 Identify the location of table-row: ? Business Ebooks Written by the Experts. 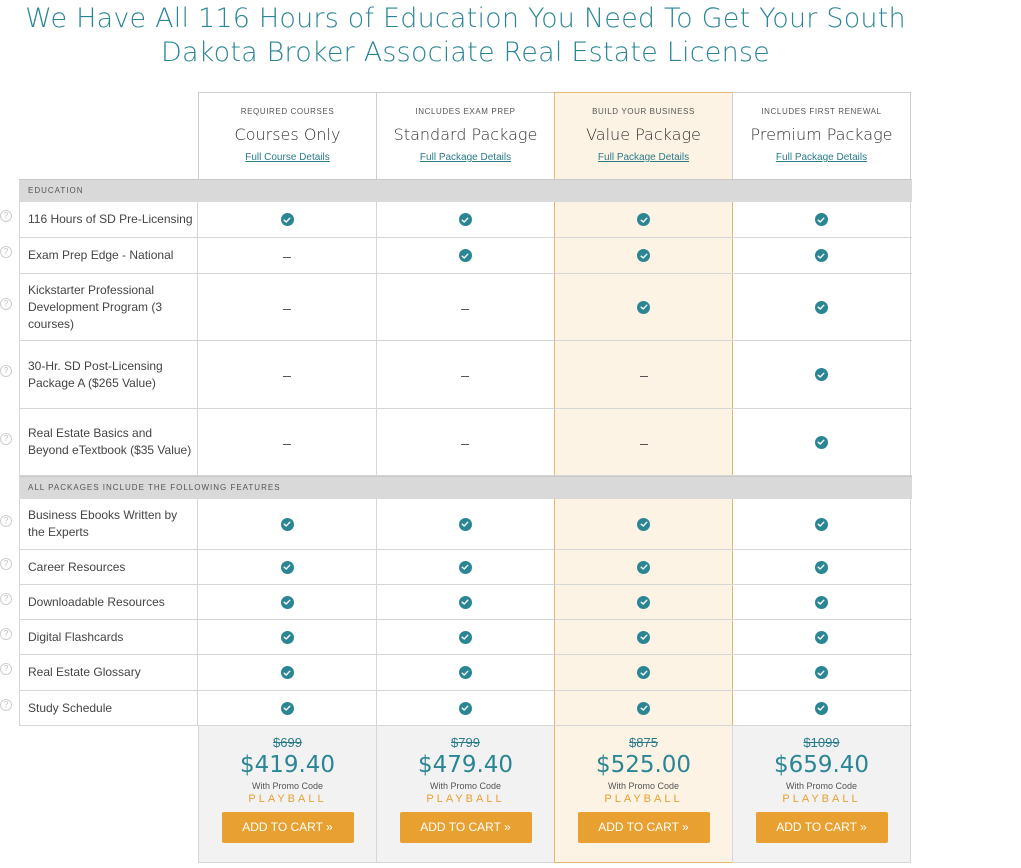
(456, 524).